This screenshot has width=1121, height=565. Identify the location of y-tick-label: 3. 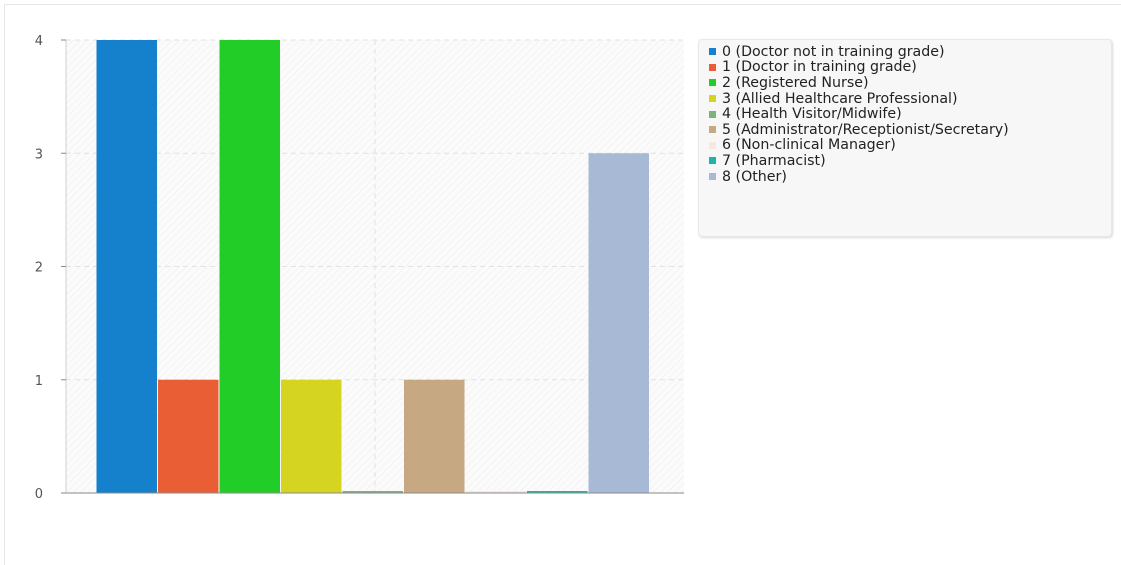
(39, 154).